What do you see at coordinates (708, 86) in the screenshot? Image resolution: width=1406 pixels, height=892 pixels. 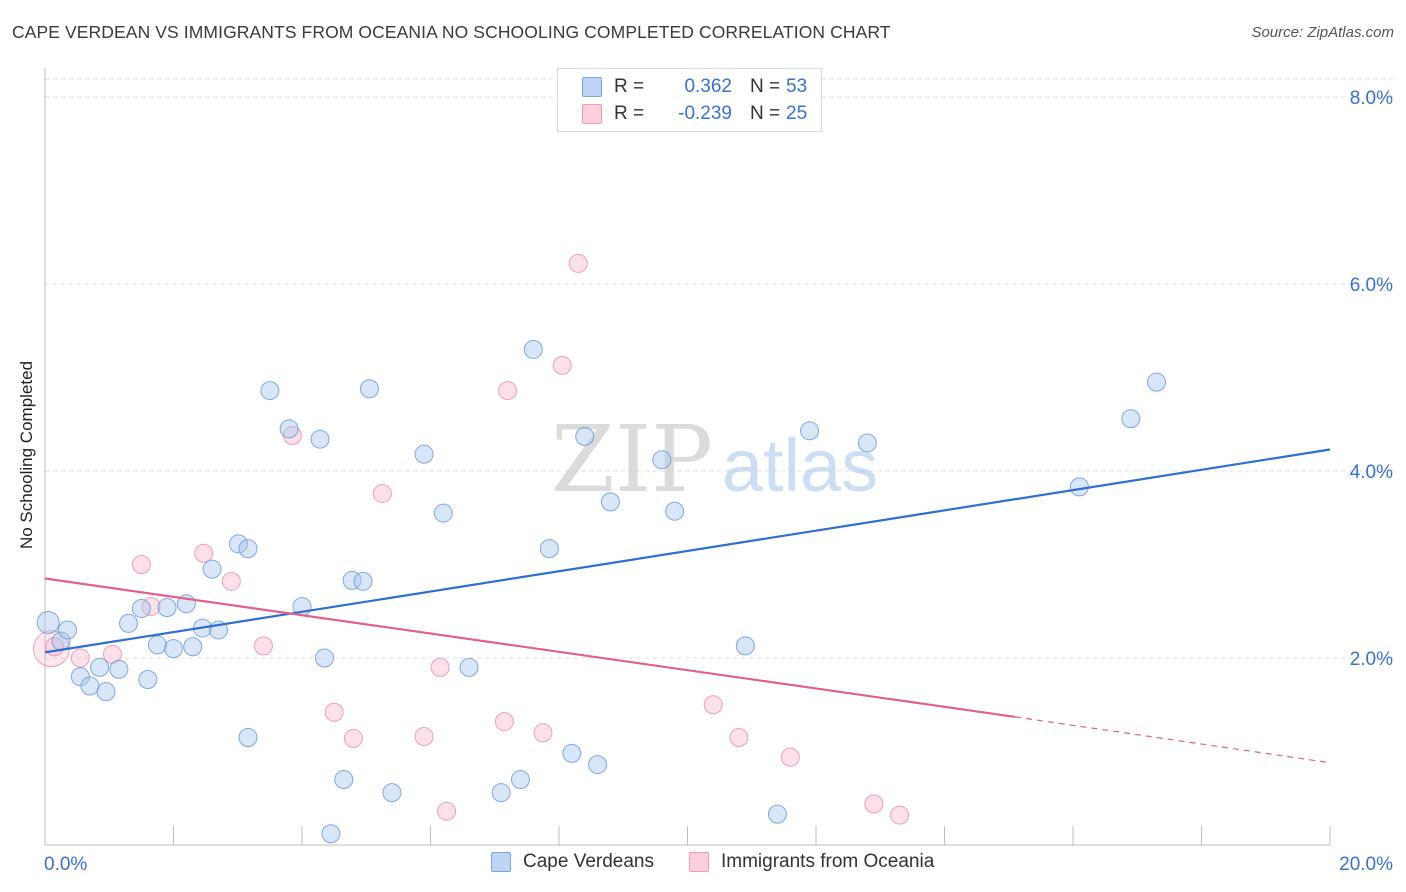 I see `legend-r-value: 0.362` at bounding box center [708, 86].